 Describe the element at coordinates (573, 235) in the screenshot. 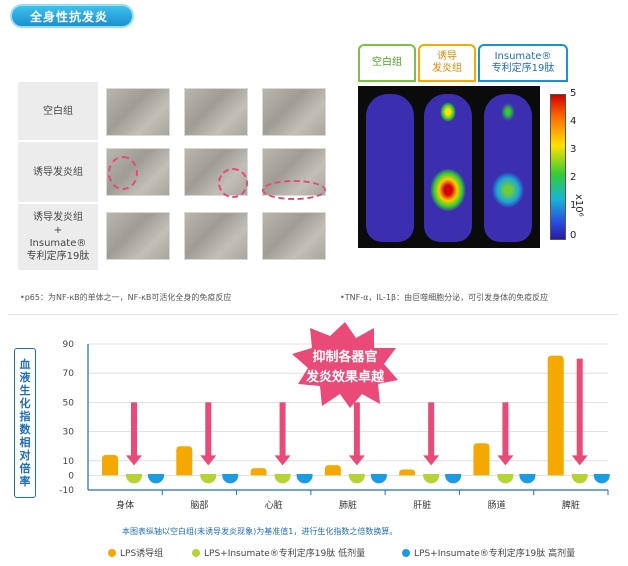

I see `colorbar-tick: 0` at that location.